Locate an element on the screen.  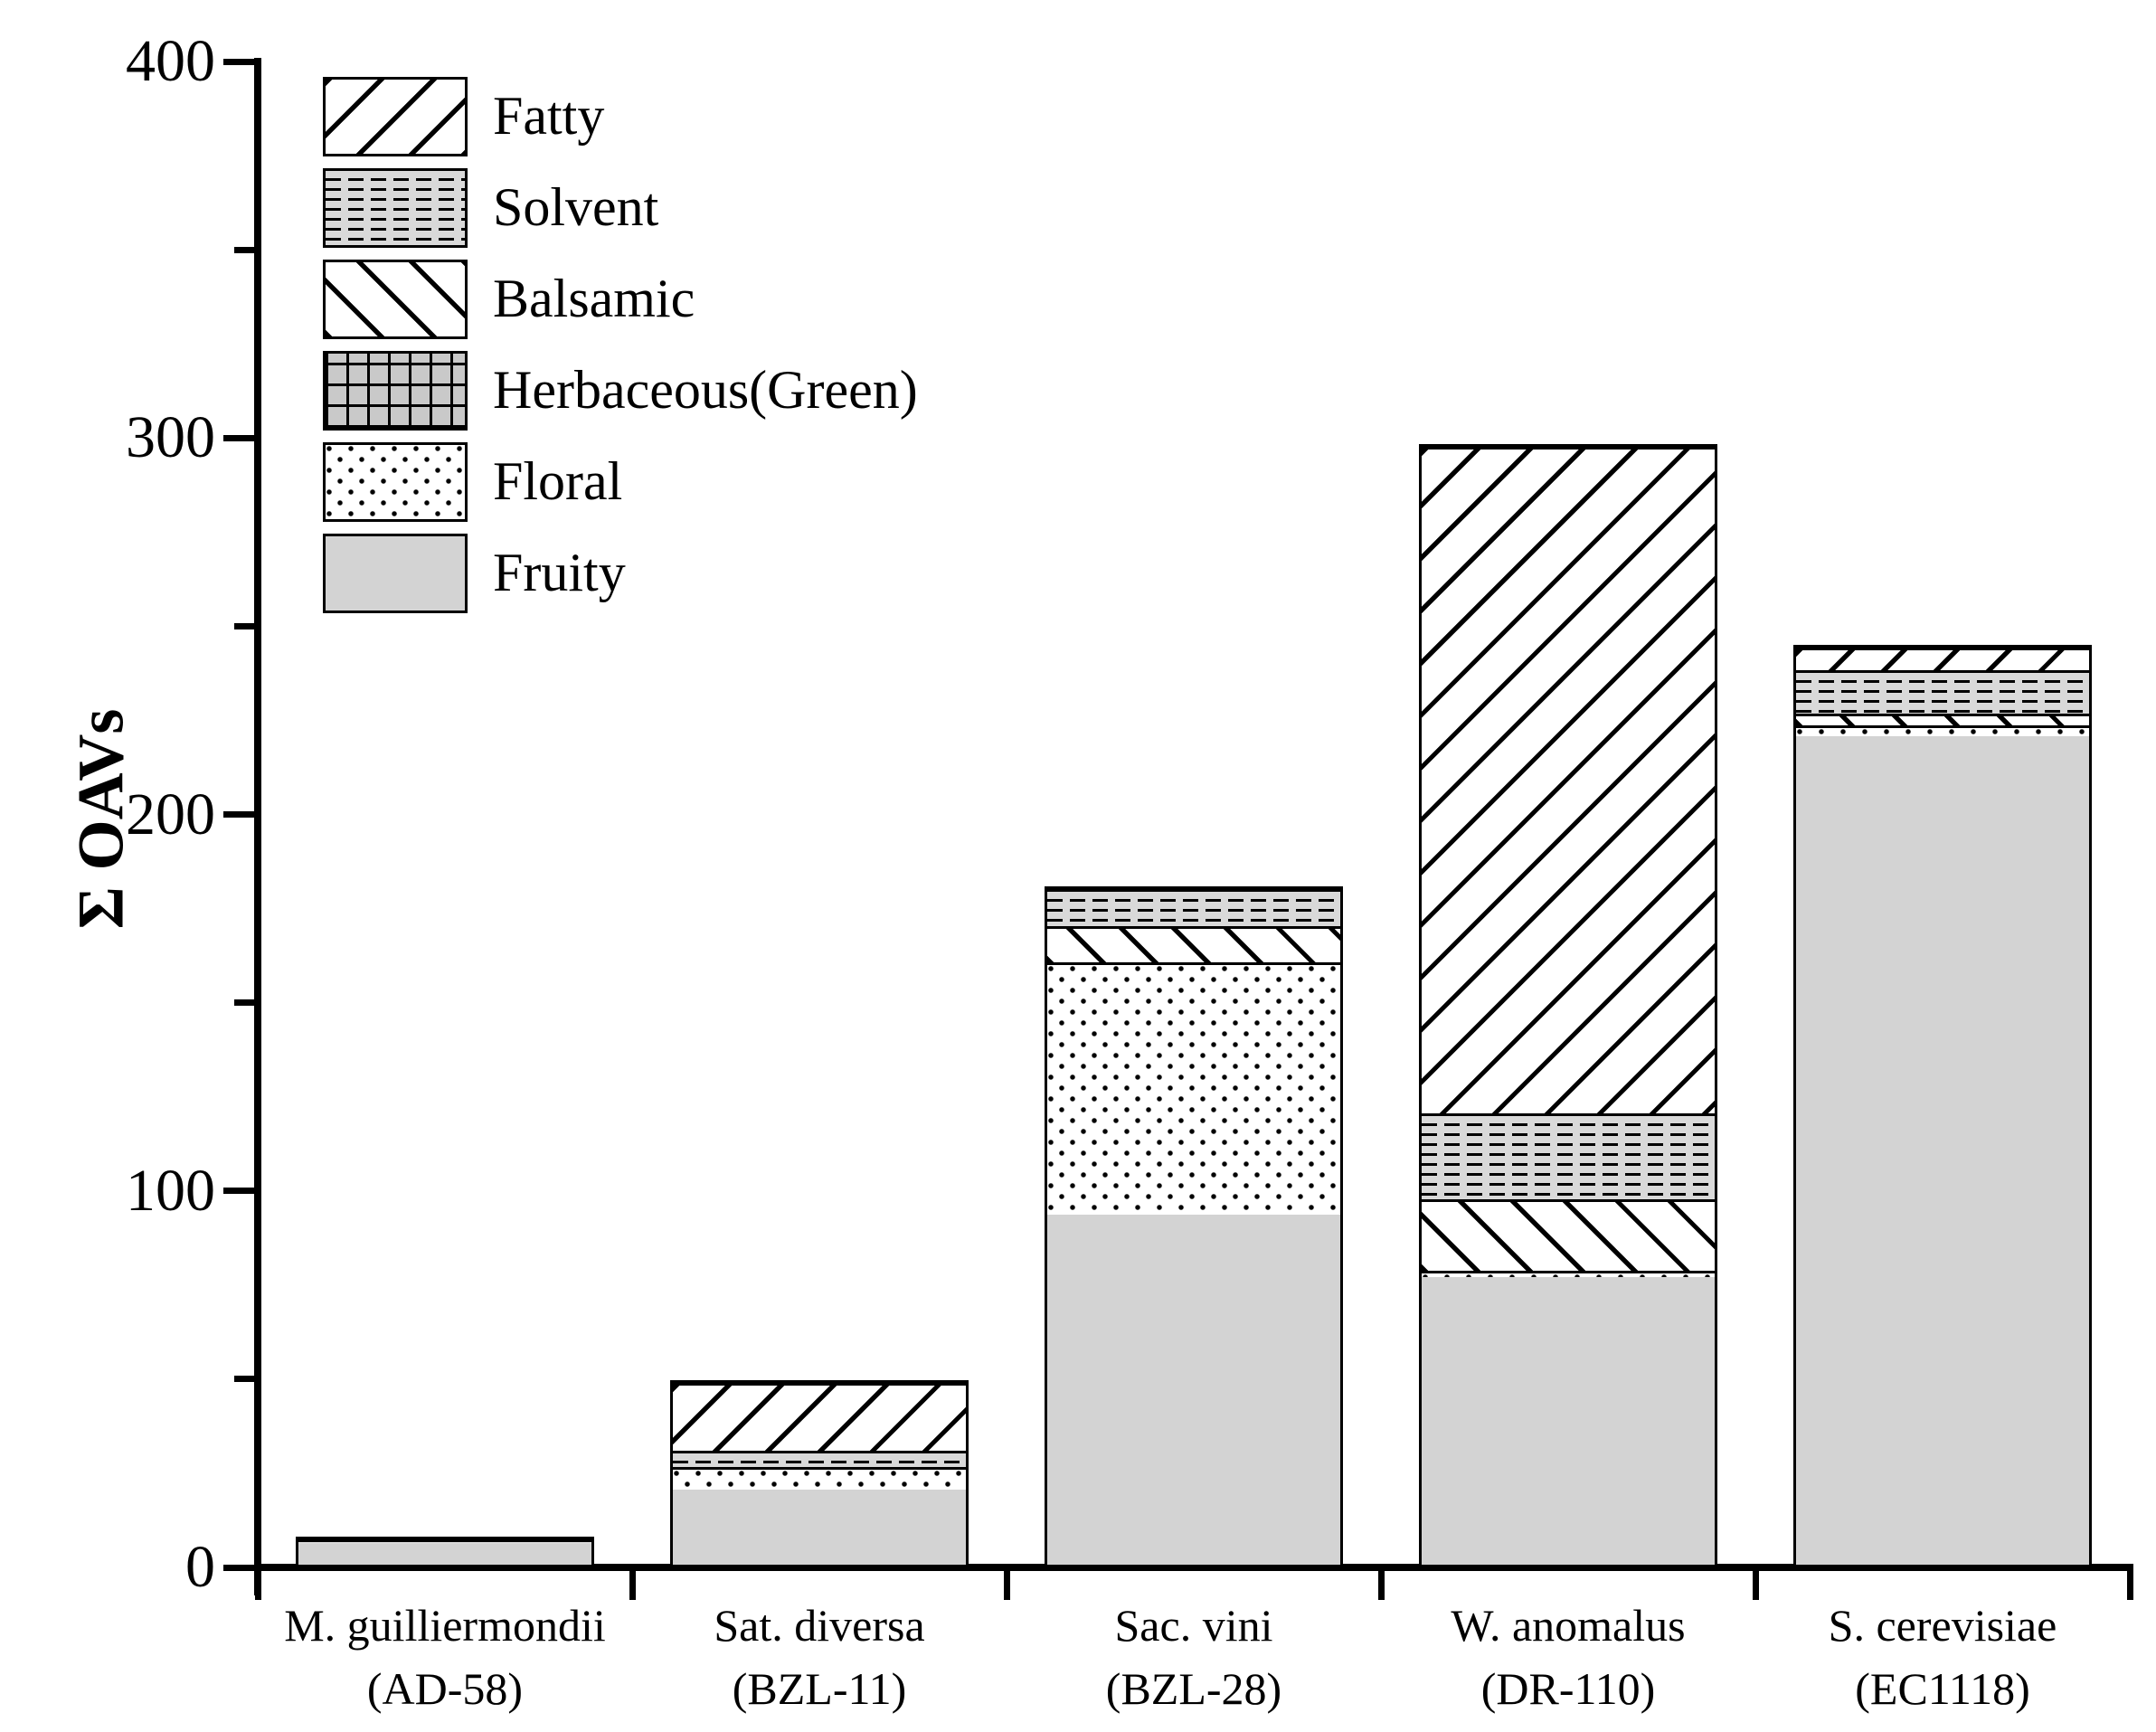
y-axis-spine is located at coordinates (257, 827).